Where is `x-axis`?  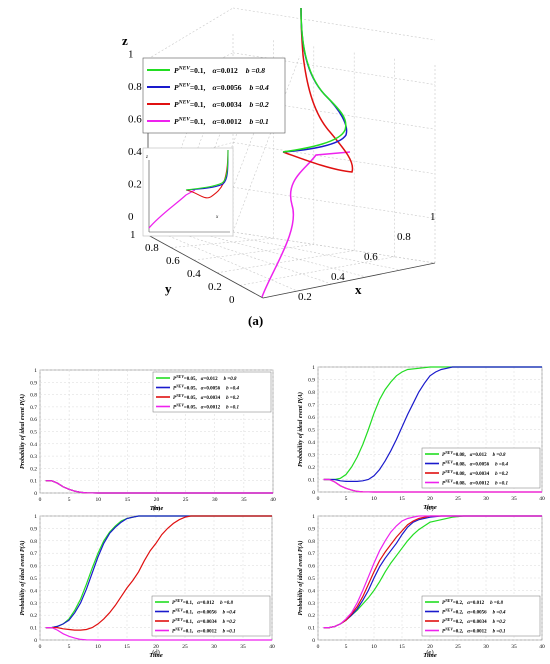
x-axis is located at coordinates (349, 280).